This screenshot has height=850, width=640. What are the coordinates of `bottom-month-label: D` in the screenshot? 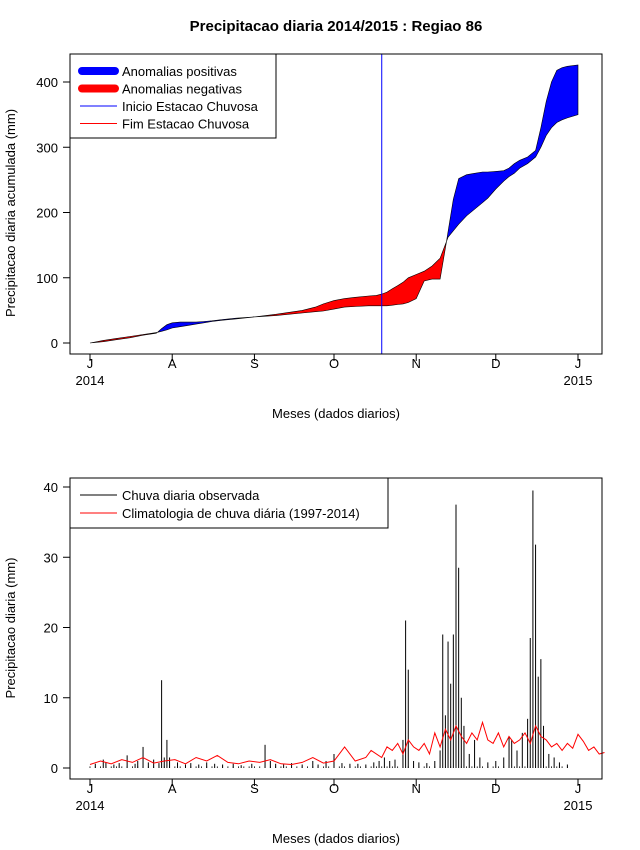 It's located at (495, 788).